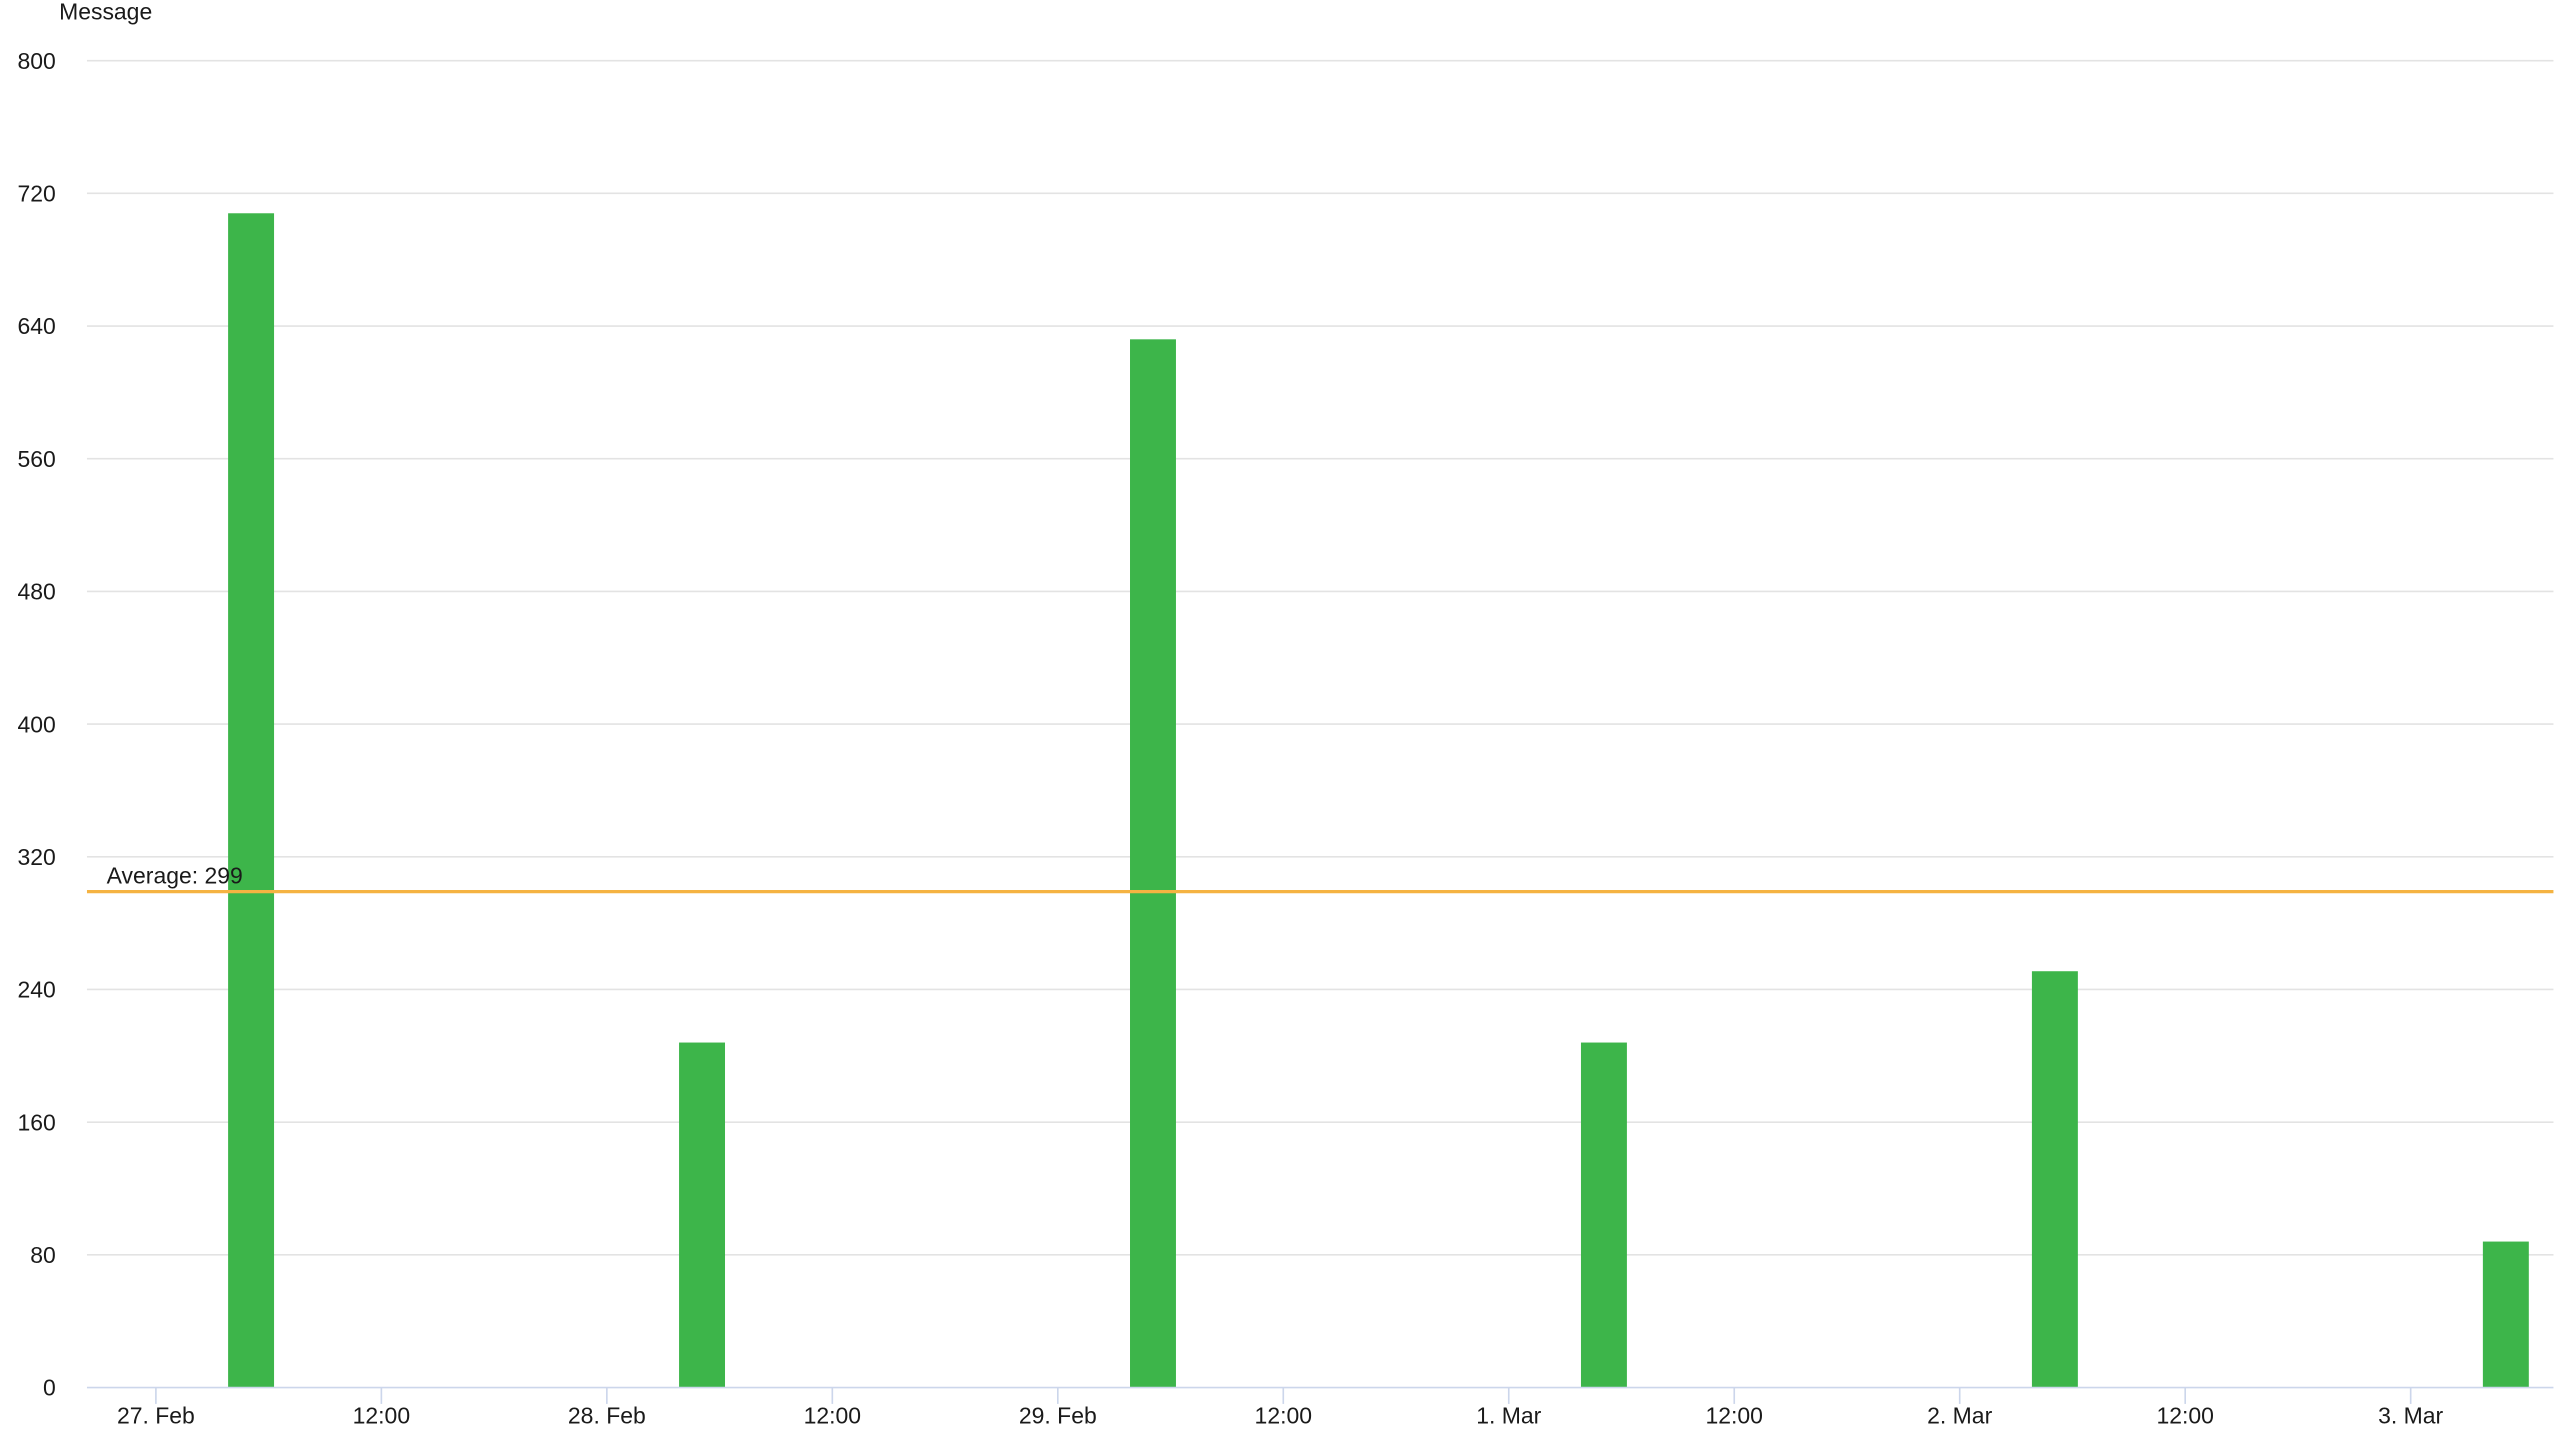 The width and height of the screenshot is (2560, 1440). I want to click on bar-29-feb, so click(1153, 863).